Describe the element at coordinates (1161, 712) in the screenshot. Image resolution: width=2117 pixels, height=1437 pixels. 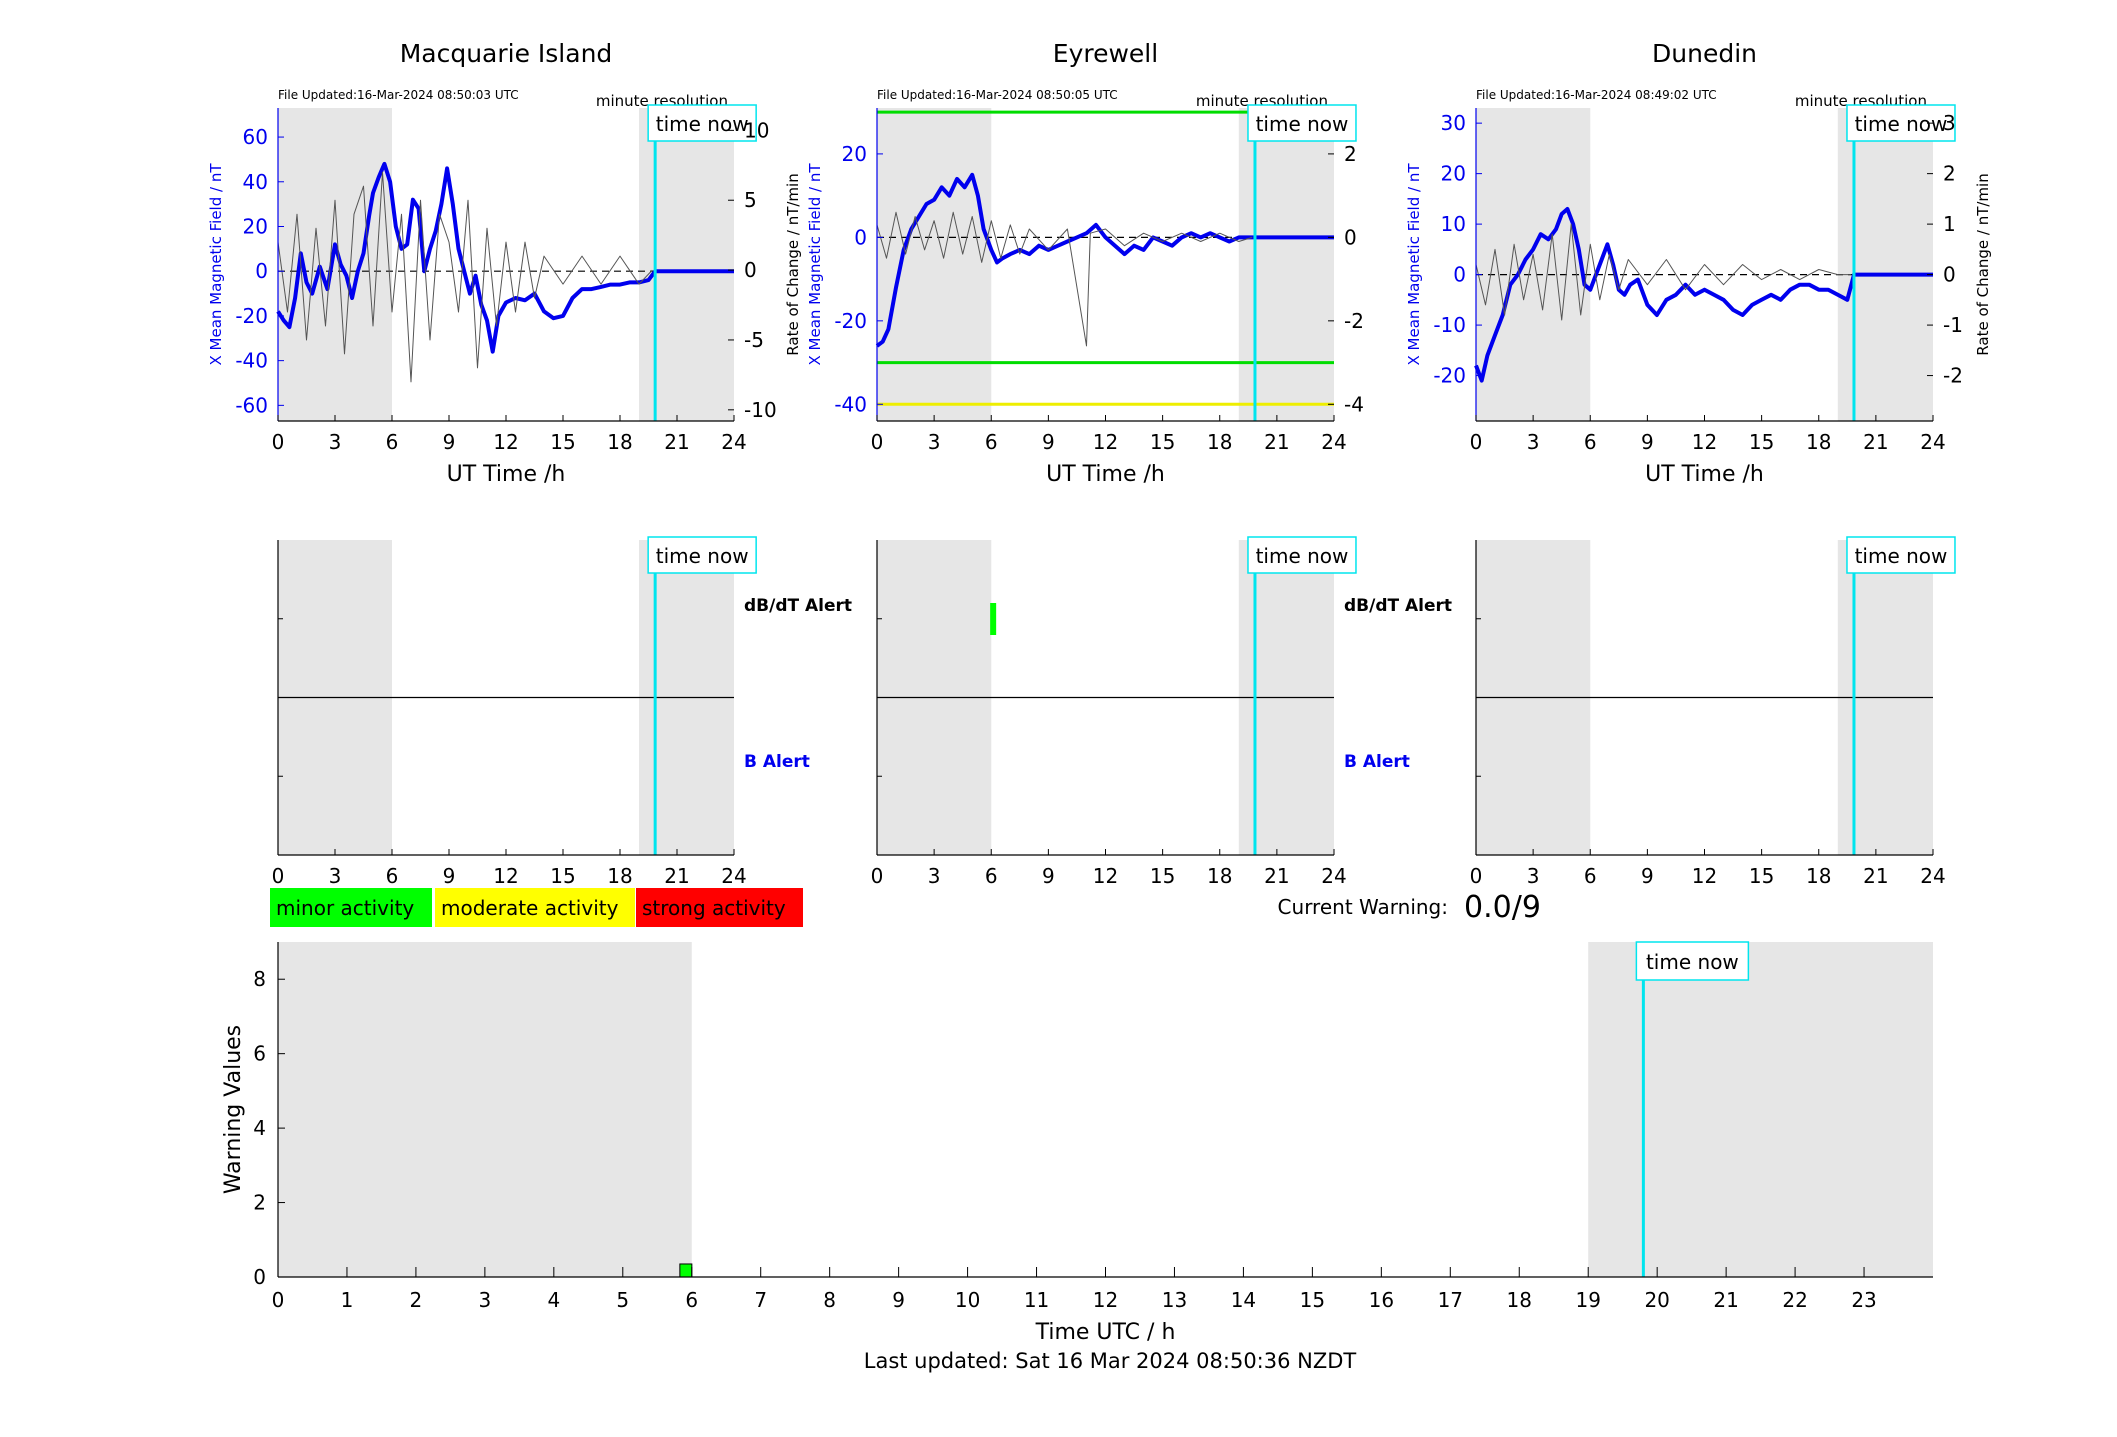
I see `alert-panel-1: time now 0 3 6 9 12 15 18 21 24 dB/dT Alert B Alert` at that location.